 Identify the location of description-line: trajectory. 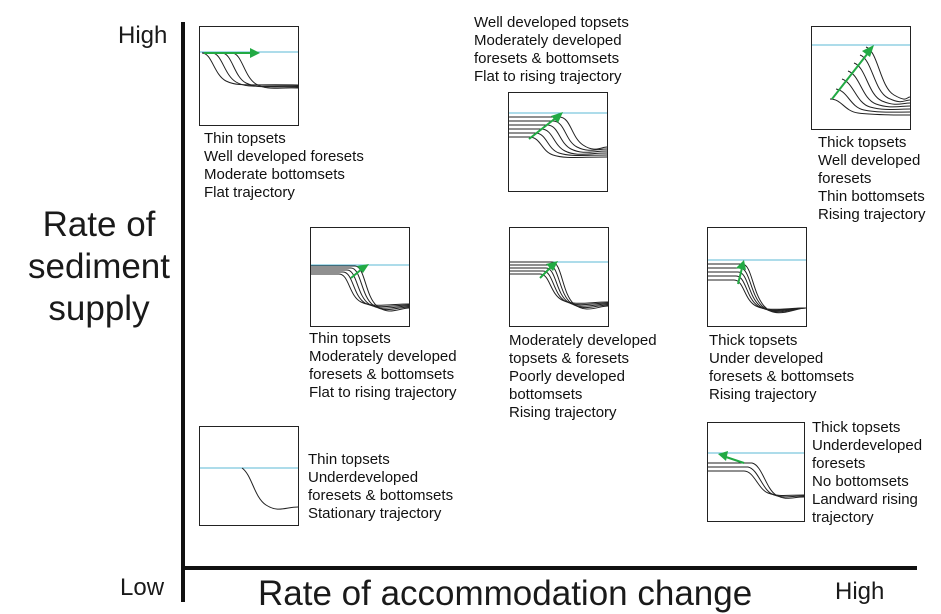
(843, 517).